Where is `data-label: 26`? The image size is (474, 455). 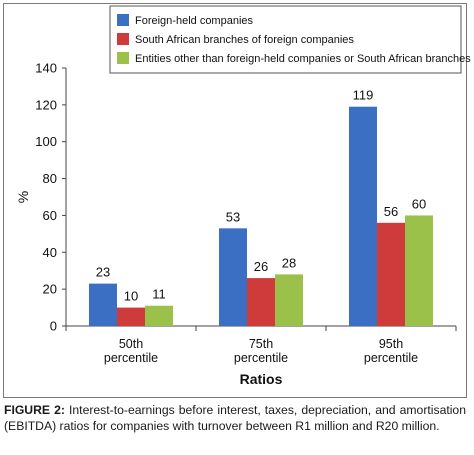 data-label: 26 is located at coordinates (261, 266).